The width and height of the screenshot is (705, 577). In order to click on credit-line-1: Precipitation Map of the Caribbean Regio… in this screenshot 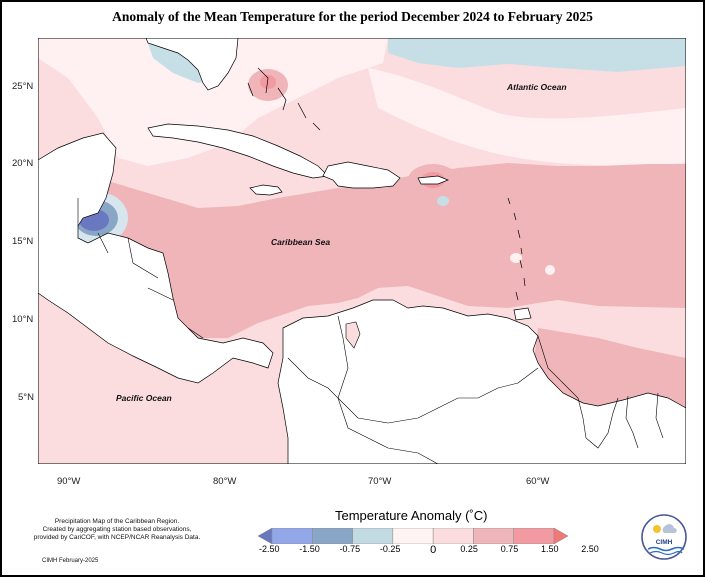, I will do `click(117, 521)`.